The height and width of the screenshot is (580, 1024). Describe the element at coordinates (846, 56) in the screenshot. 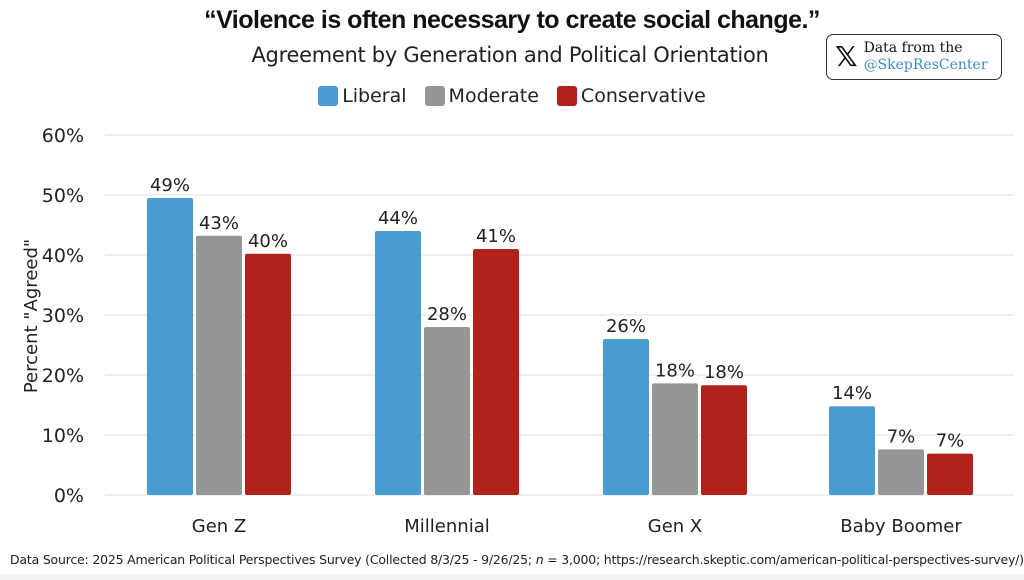

I see `x-logo-icon: 𝕏` at that location.